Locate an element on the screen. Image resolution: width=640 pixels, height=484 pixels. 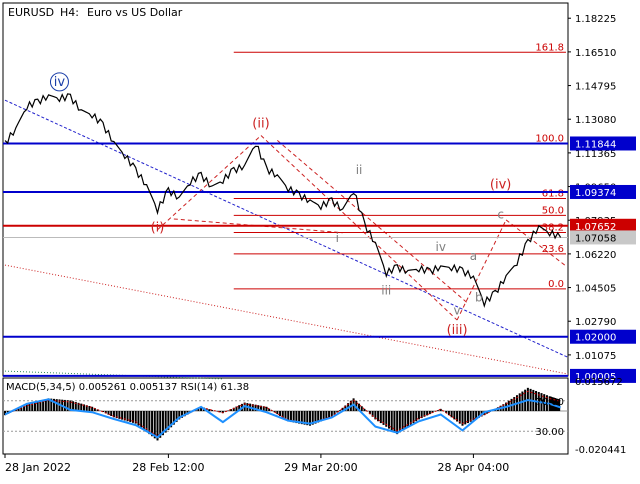
fib-level-label: 50.0 is located at coordinates (553, 210).